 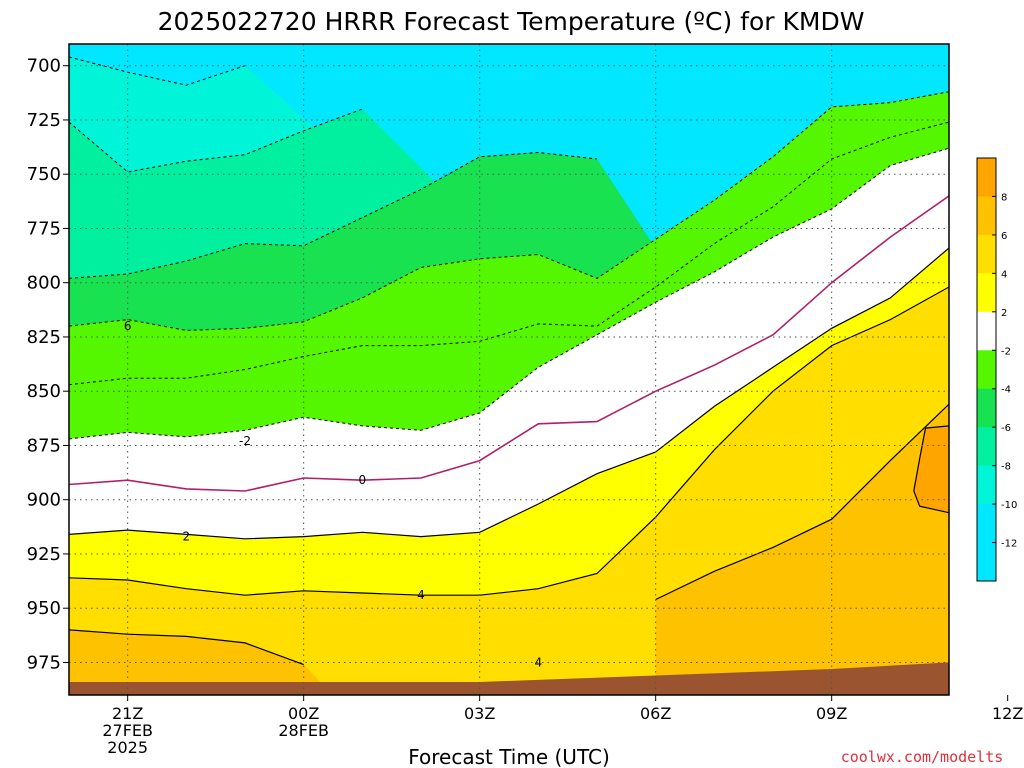 I want to click on y-tick-label-975: 975, so click(x=44, y=662).